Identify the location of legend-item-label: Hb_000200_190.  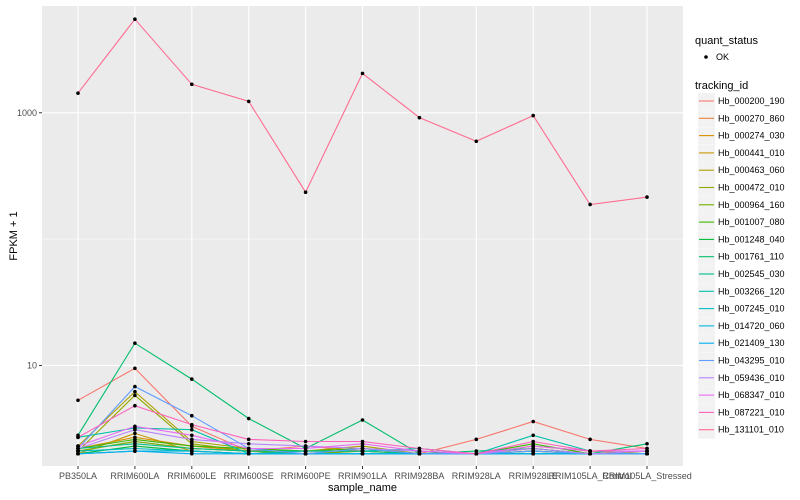
(751, 101).